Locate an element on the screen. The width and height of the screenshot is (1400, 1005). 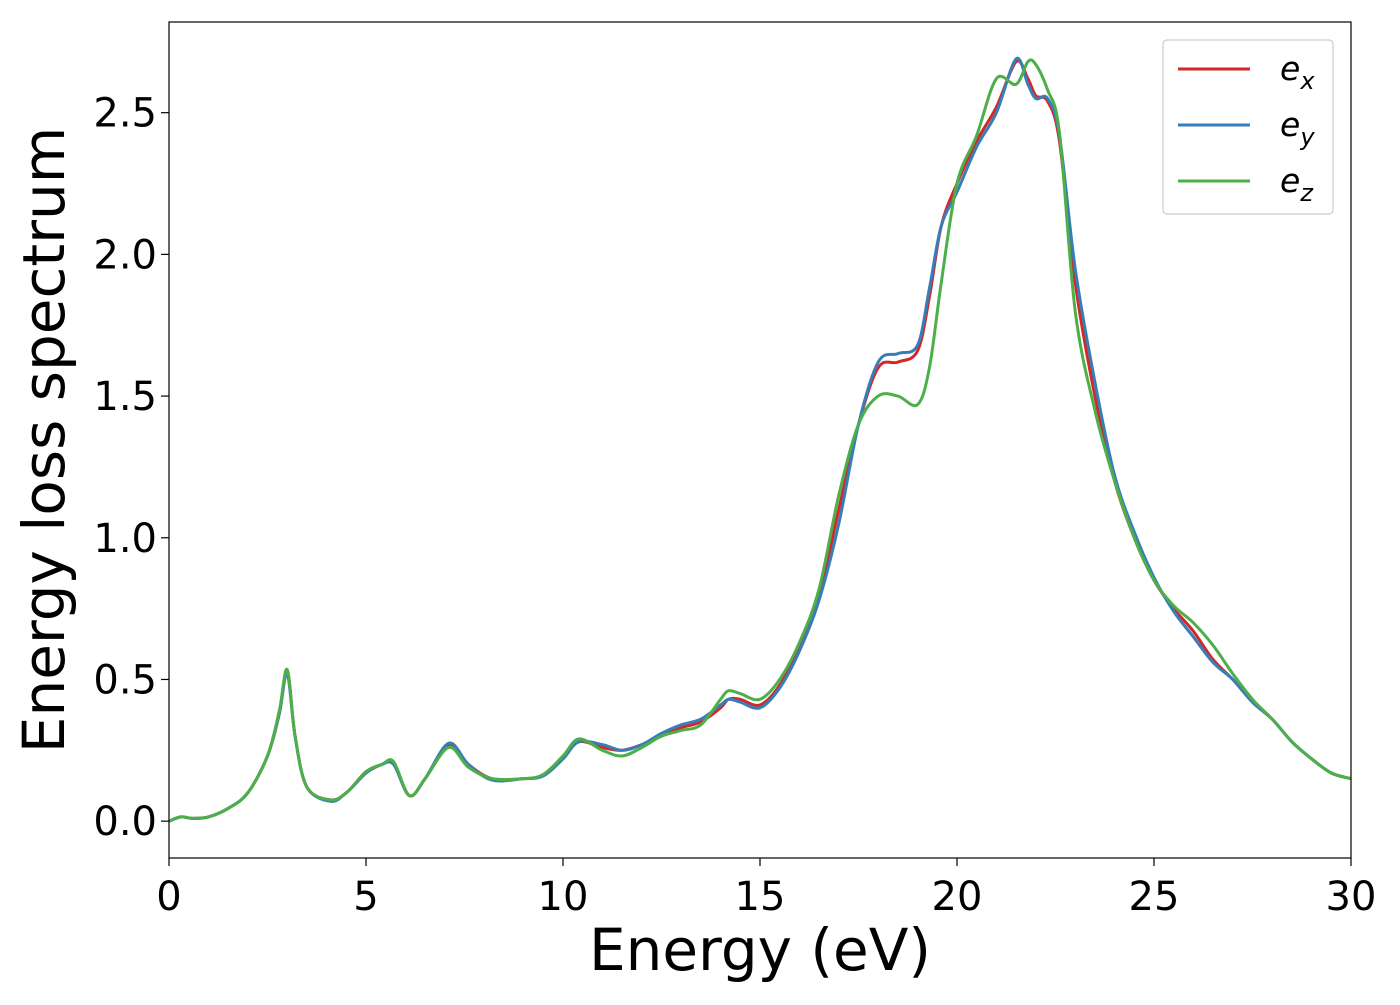
x-tick-label: 30 is located at coordinates (1351, 897).